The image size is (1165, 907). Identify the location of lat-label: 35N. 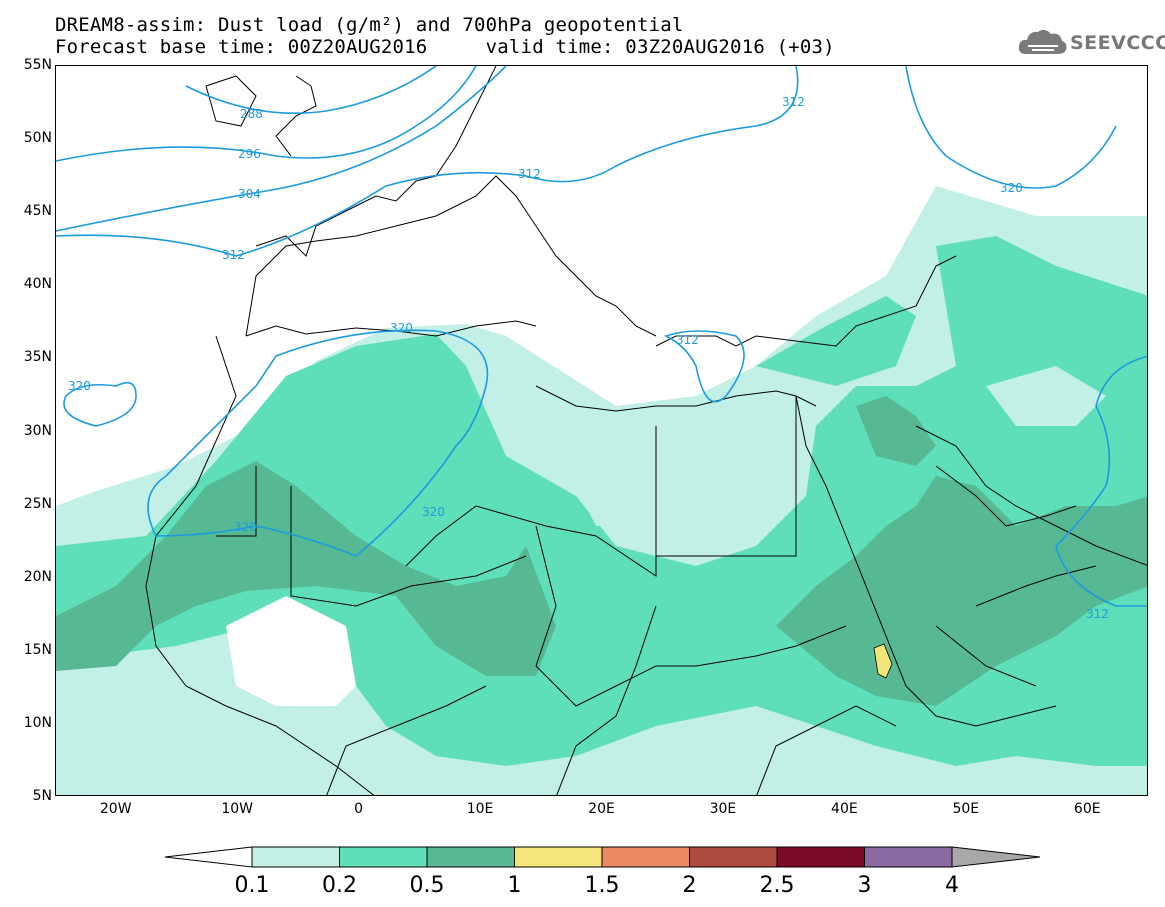
(37, 357).